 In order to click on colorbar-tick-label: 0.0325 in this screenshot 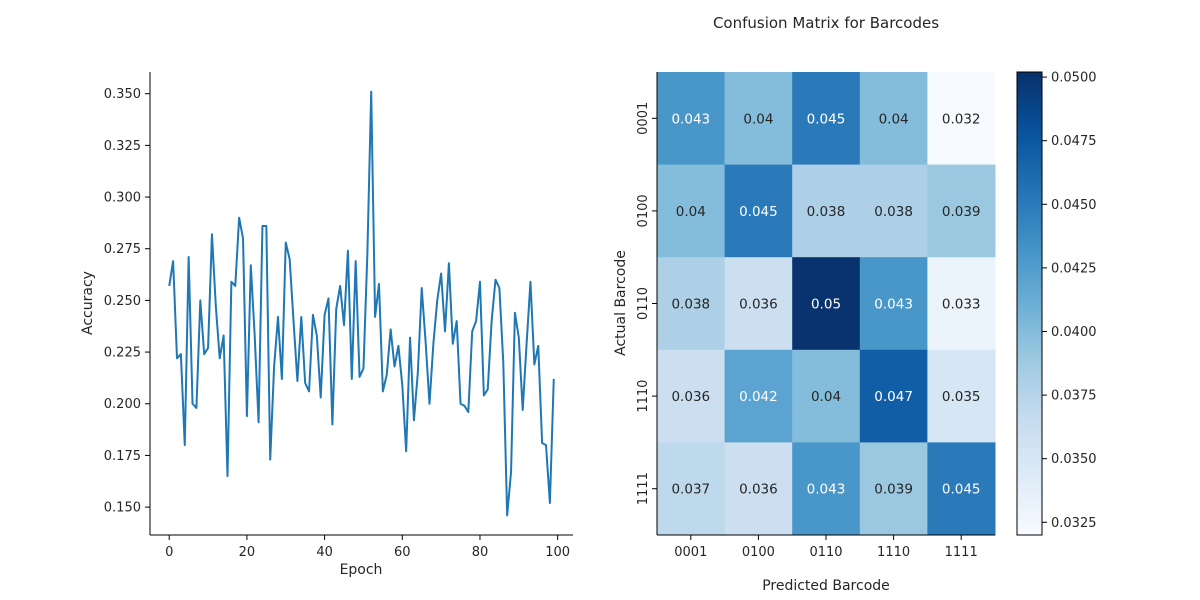, I will do `click(1074, 523)`.